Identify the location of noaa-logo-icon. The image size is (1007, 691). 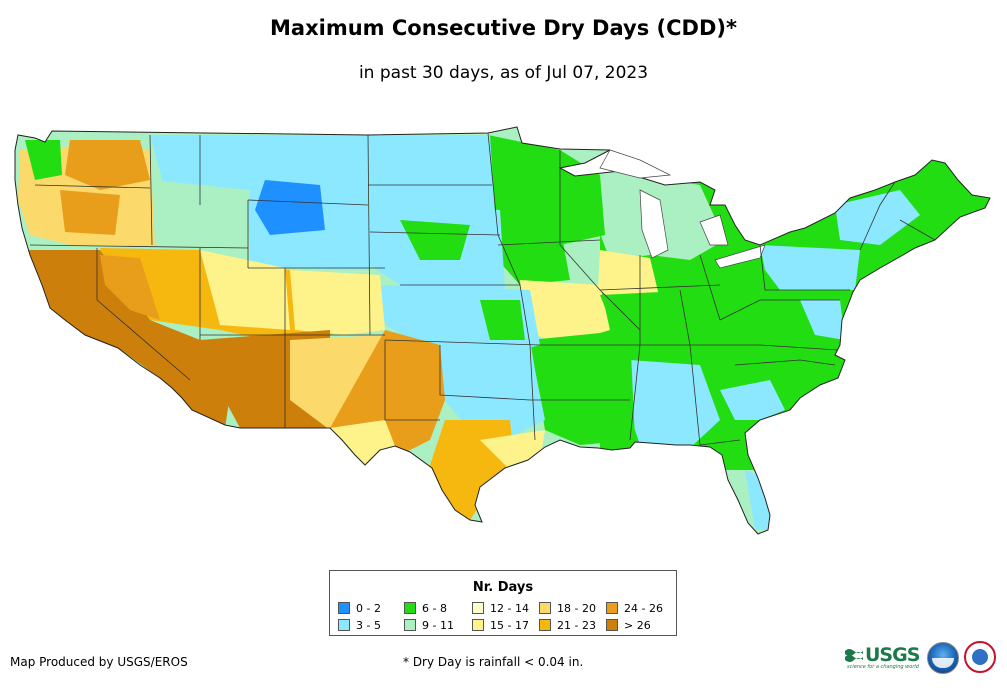
(943, 658).